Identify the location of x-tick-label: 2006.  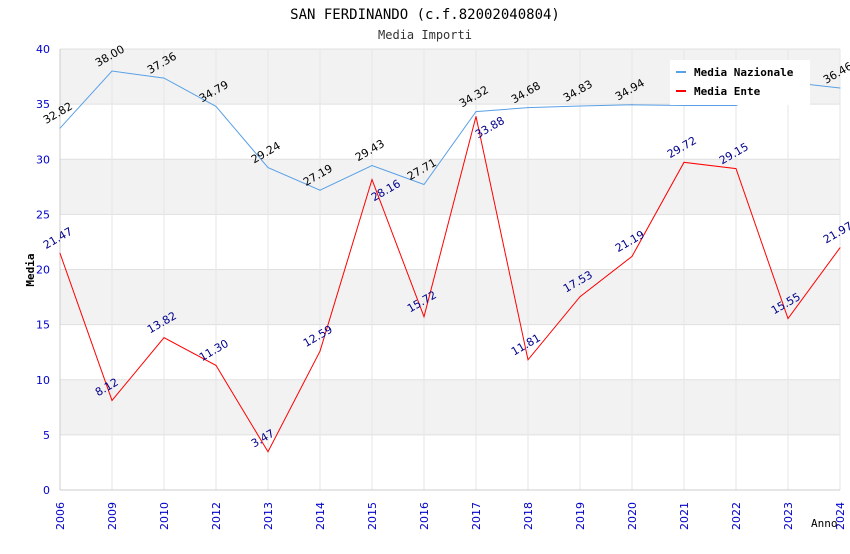
(60, 516).